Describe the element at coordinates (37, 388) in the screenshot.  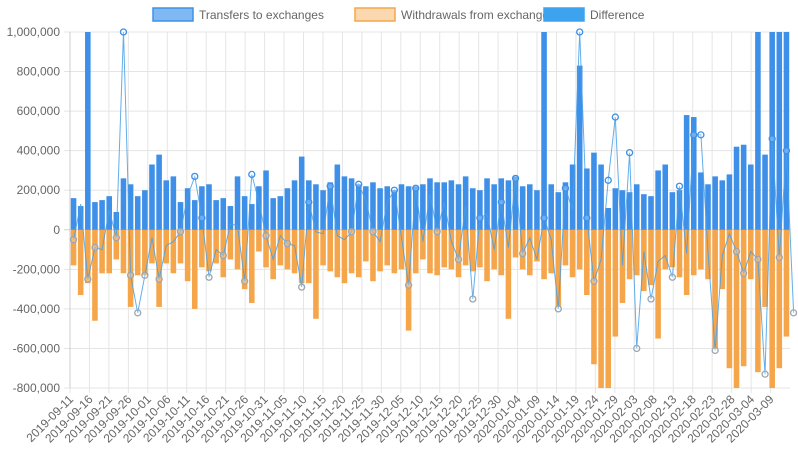
I see `y-tick-label: -800,000` at that location.